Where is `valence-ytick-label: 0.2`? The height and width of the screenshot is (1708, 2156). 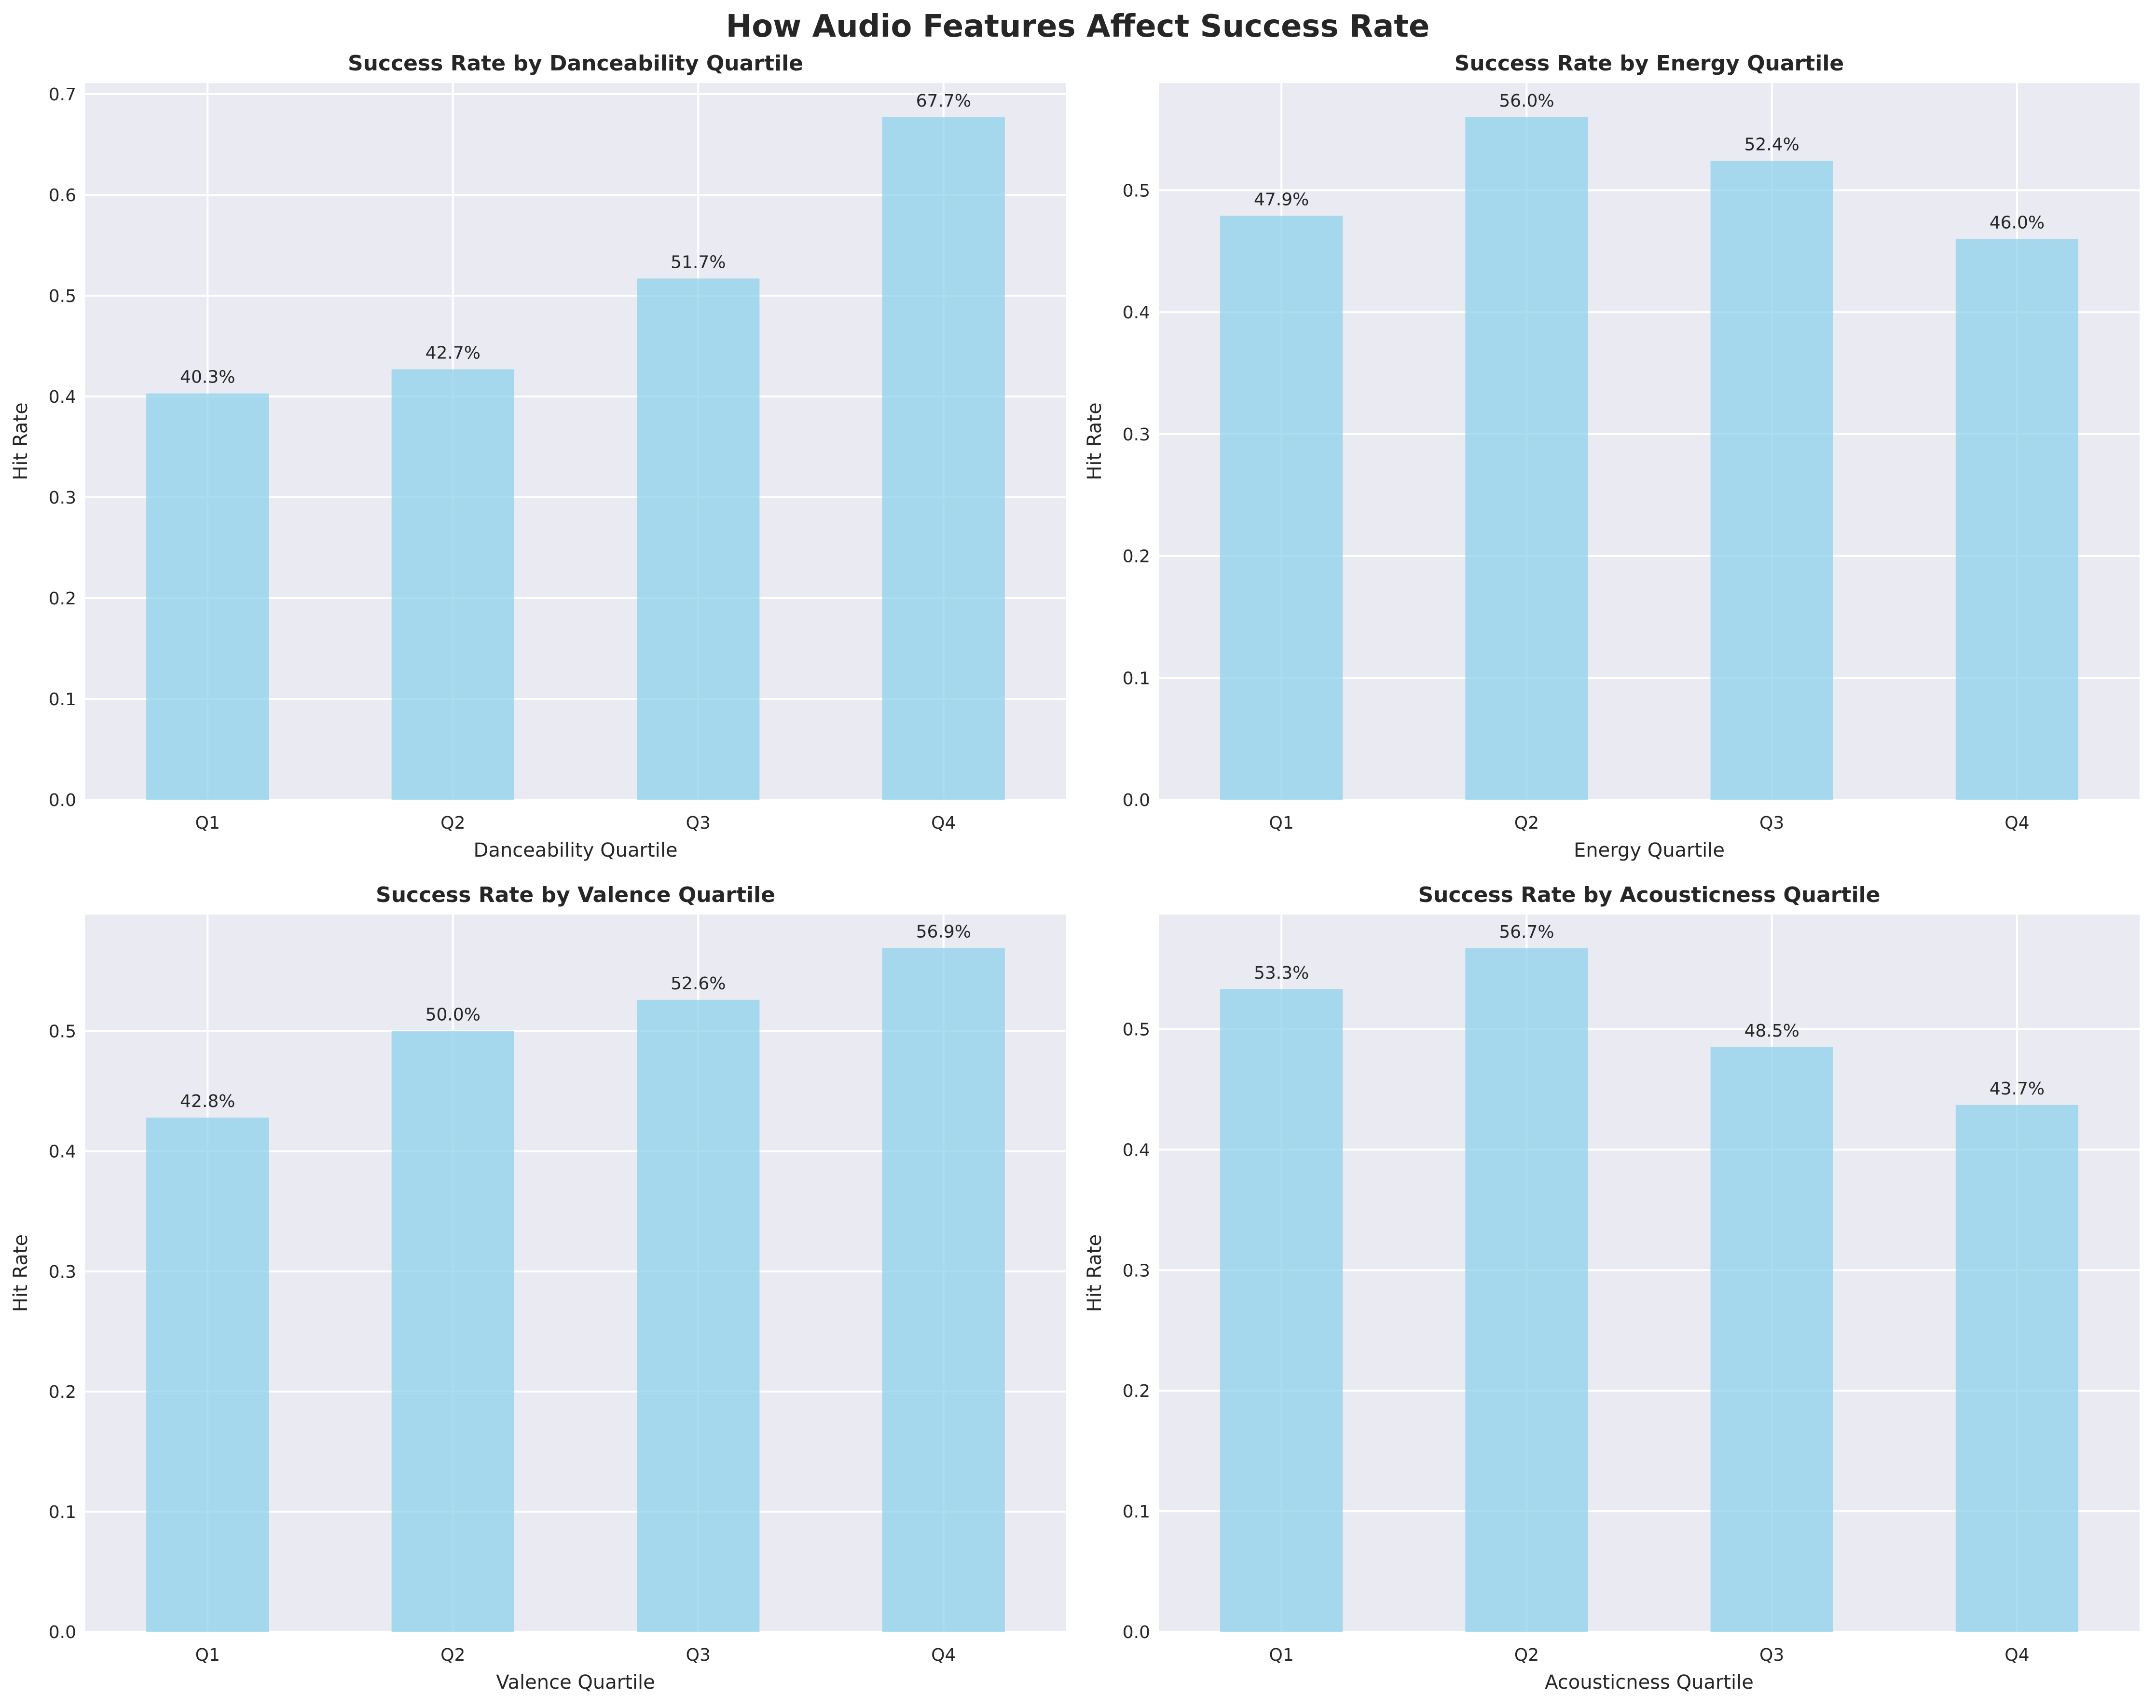 valence-ytick-label: 0.2 is located at coordinates (62, 1392).